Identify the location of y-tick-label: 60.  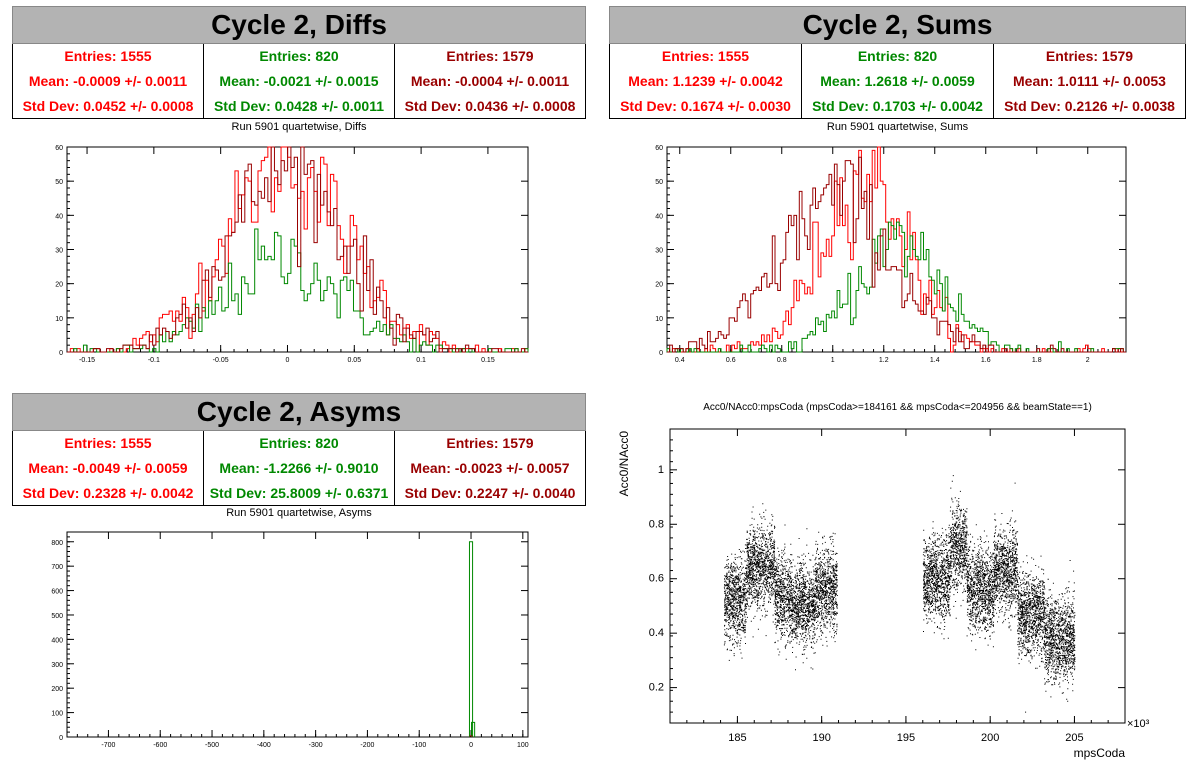
(659, 148).